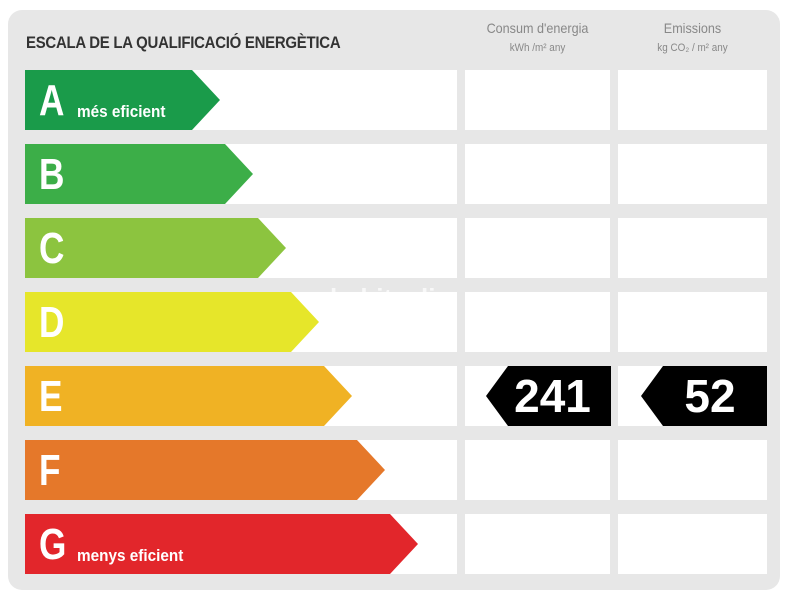 The height and width of the screenshot is (600, 793). I want to click on class-letter: A, so click(52, 100).